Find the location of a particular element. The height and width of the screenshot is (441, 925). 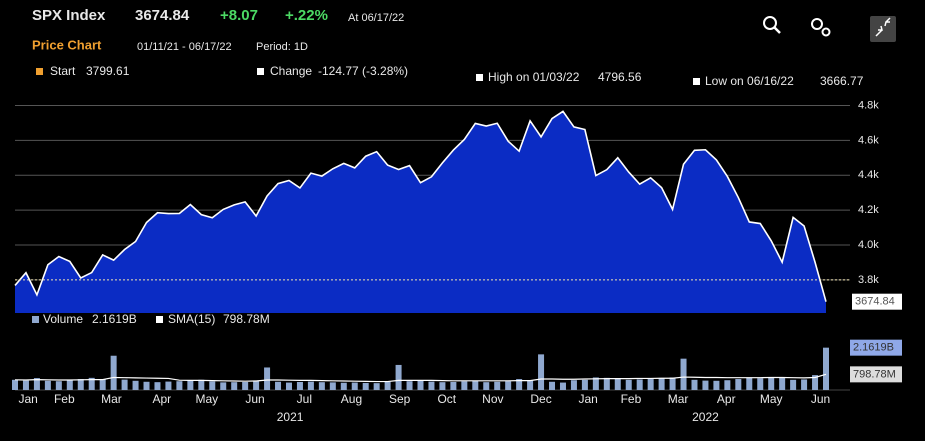

start-value: 3799.61 is located at coordinates (108, 71).